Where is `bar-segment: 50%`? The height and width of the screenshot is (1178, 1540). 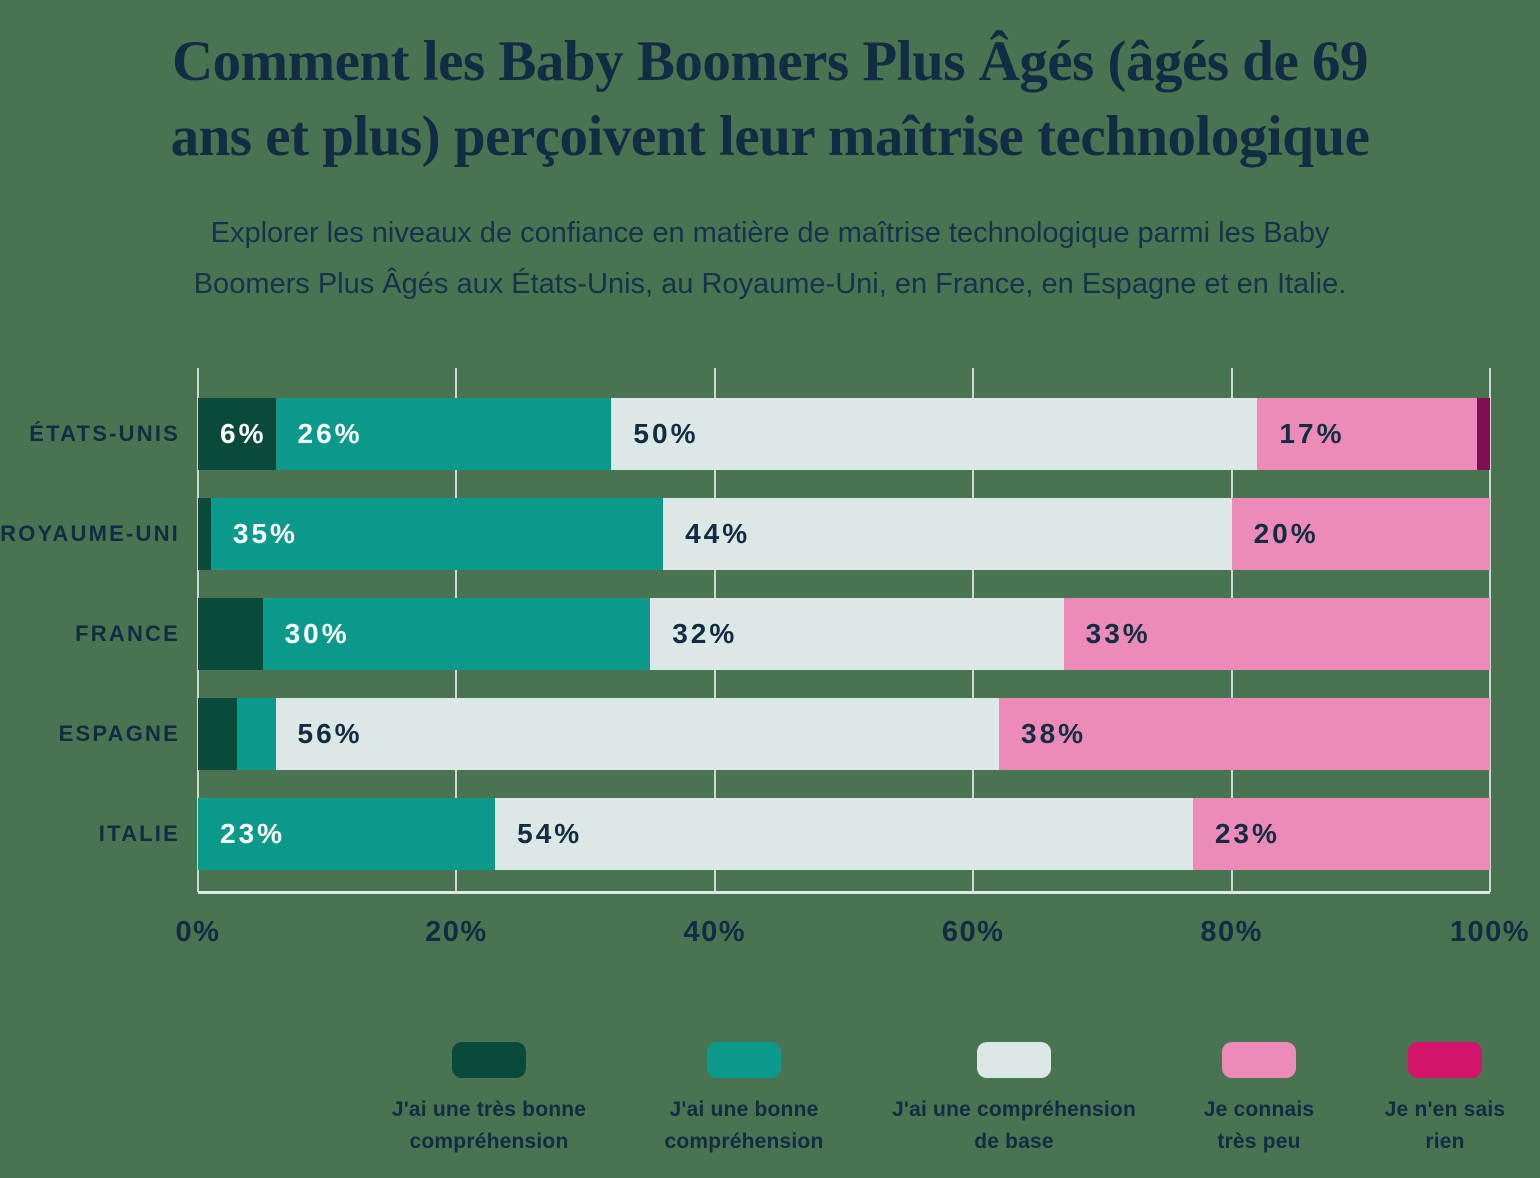 bar-segment: 50% is located at coordinates (934, 434).